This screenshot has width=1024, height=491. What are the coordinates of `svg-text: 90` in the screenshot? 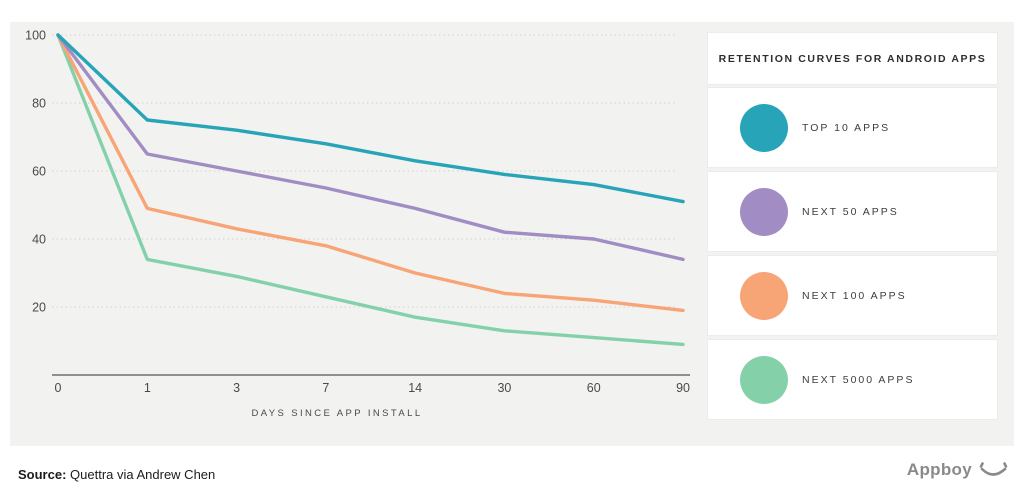 It's located at (683, 388).